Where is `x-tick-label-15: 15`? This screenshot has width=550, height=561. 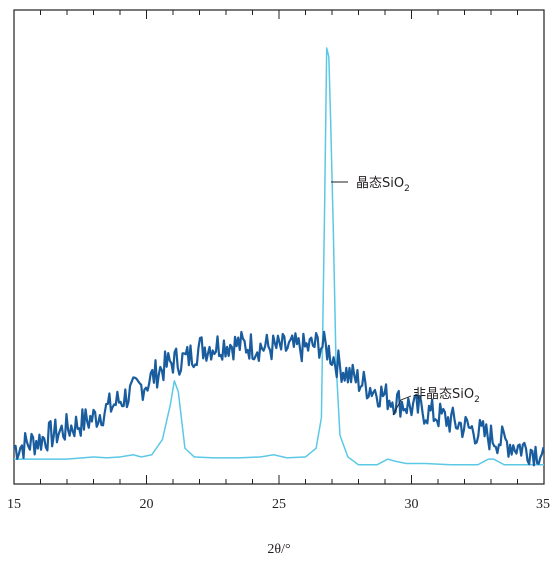 x-tick-label-15: 15 is located at coordinates (14, 504).